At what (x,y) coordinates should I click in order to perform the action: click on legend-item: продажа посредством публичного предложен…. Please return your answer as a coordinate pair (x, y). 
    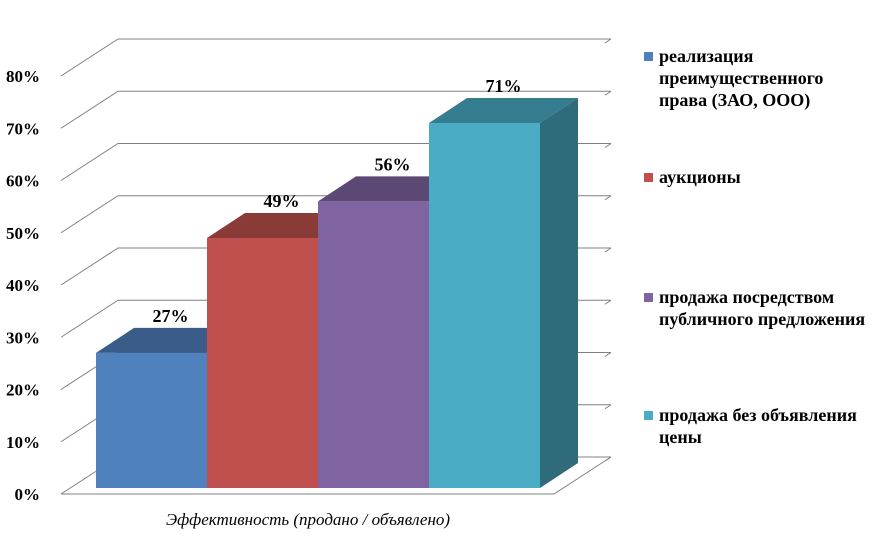
    Looking at the image, I should click on (757, 308).